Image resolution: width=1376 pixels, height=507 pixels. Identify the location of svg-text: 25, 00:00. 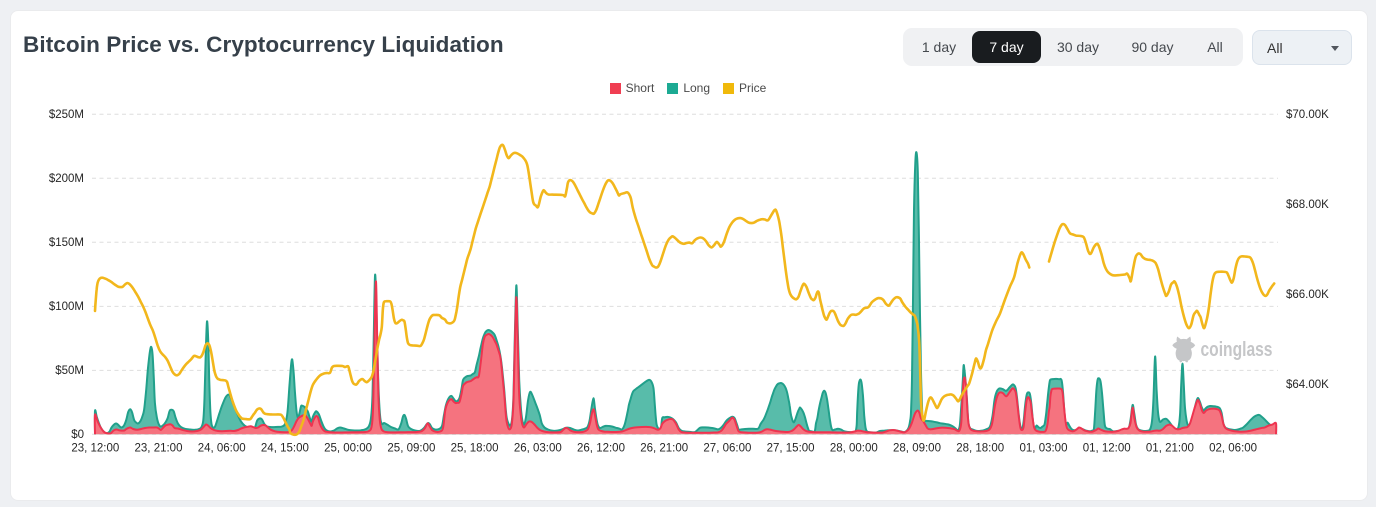
(348, 449).